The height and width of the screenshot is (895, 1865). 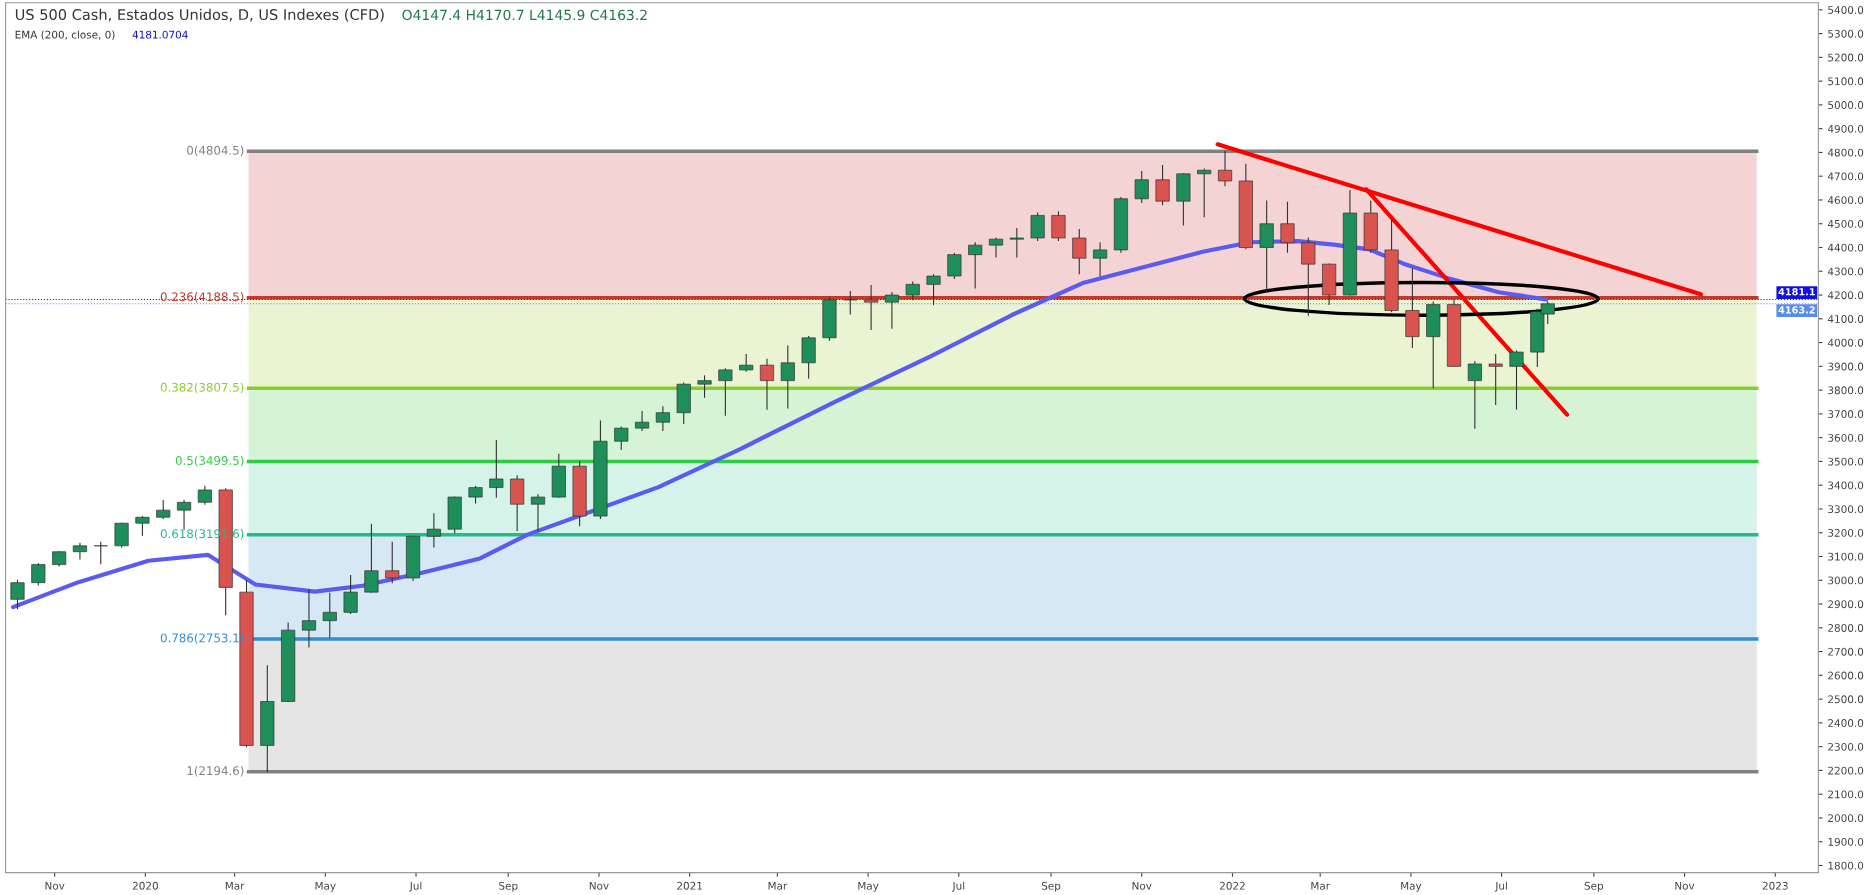 I want to click on y-tick-label: 2100.0, so click(x=1846, y=794).